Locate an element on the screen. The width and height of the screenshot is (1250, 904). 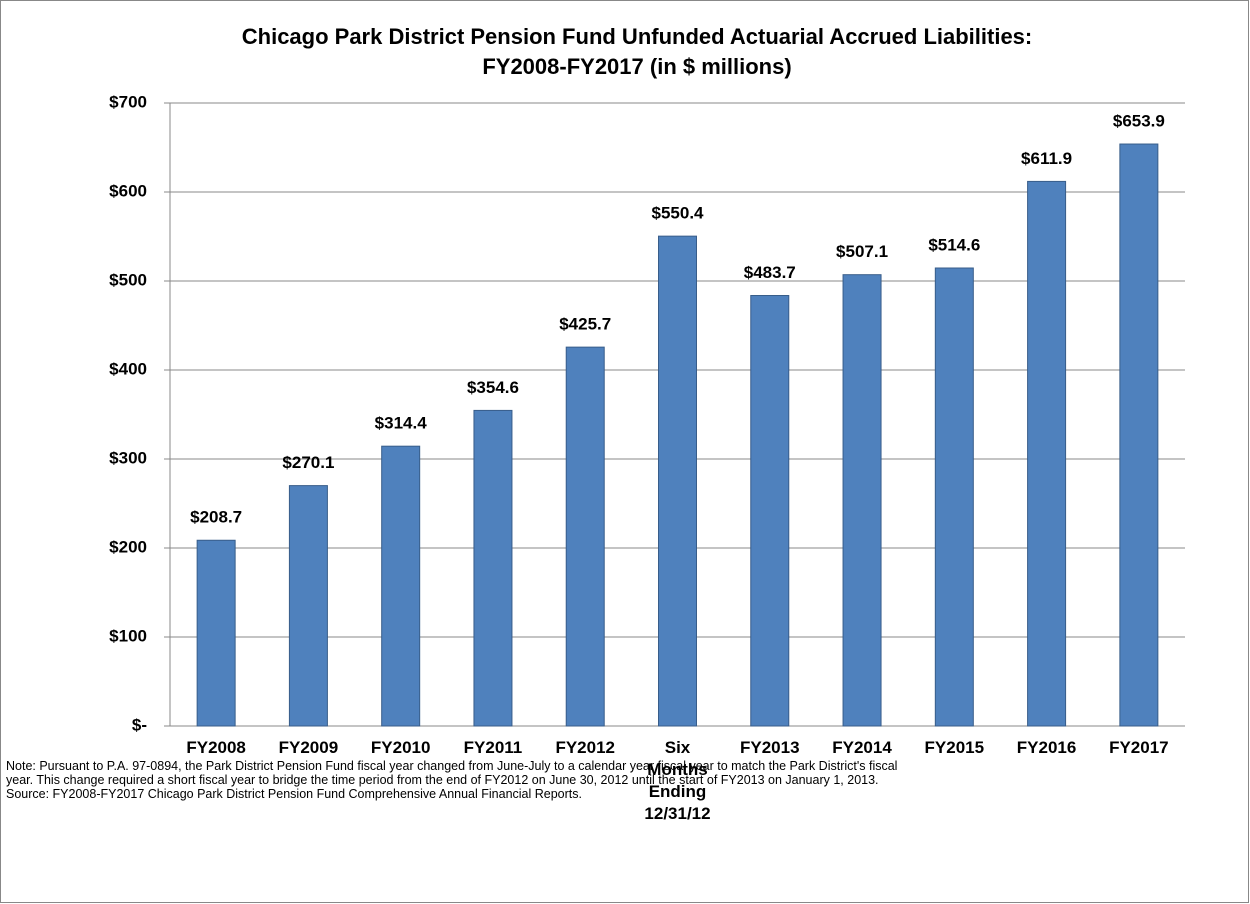
value-label: $483.7 is located at coordinates (770, 272).